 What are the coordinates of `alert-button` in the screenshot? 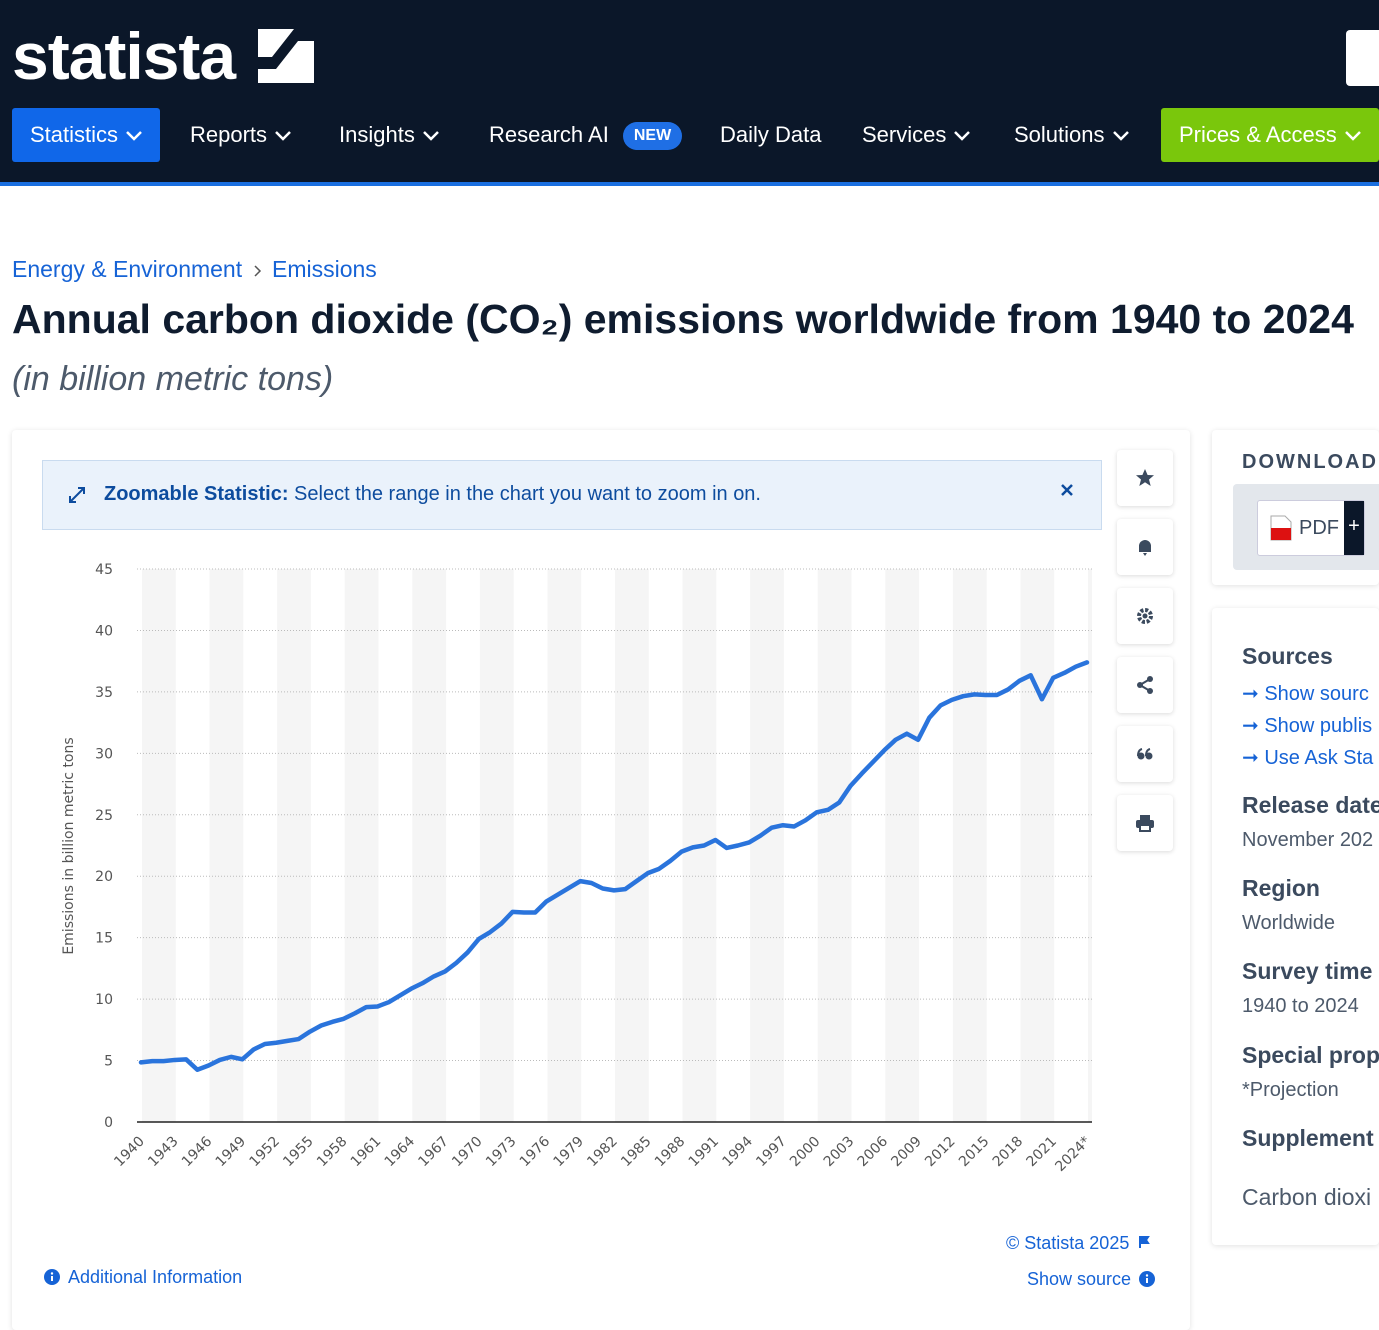 It's located at (1145, 547).